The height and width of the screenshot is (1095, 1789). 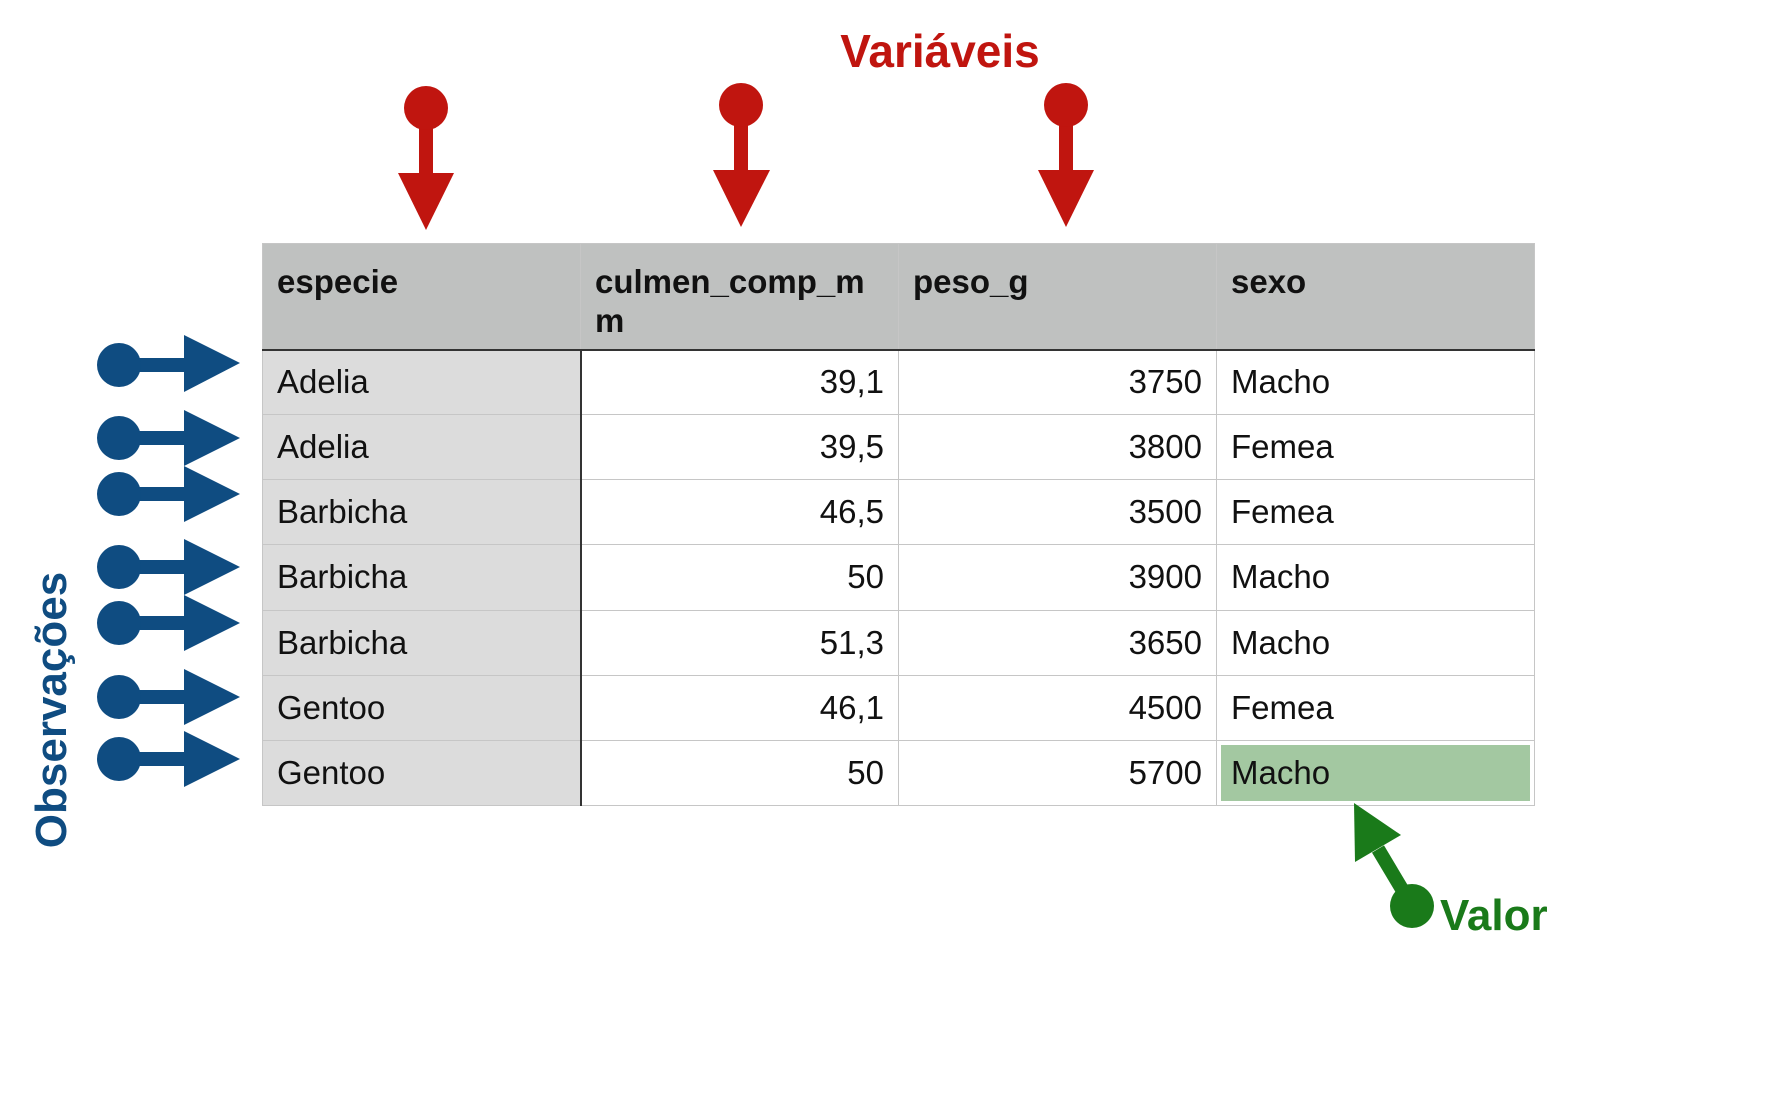 What do you see at coordinates (1375, 297) in the screenshot?
I see `column-header-sexo: sexo` at bounding box center [1375, 297].